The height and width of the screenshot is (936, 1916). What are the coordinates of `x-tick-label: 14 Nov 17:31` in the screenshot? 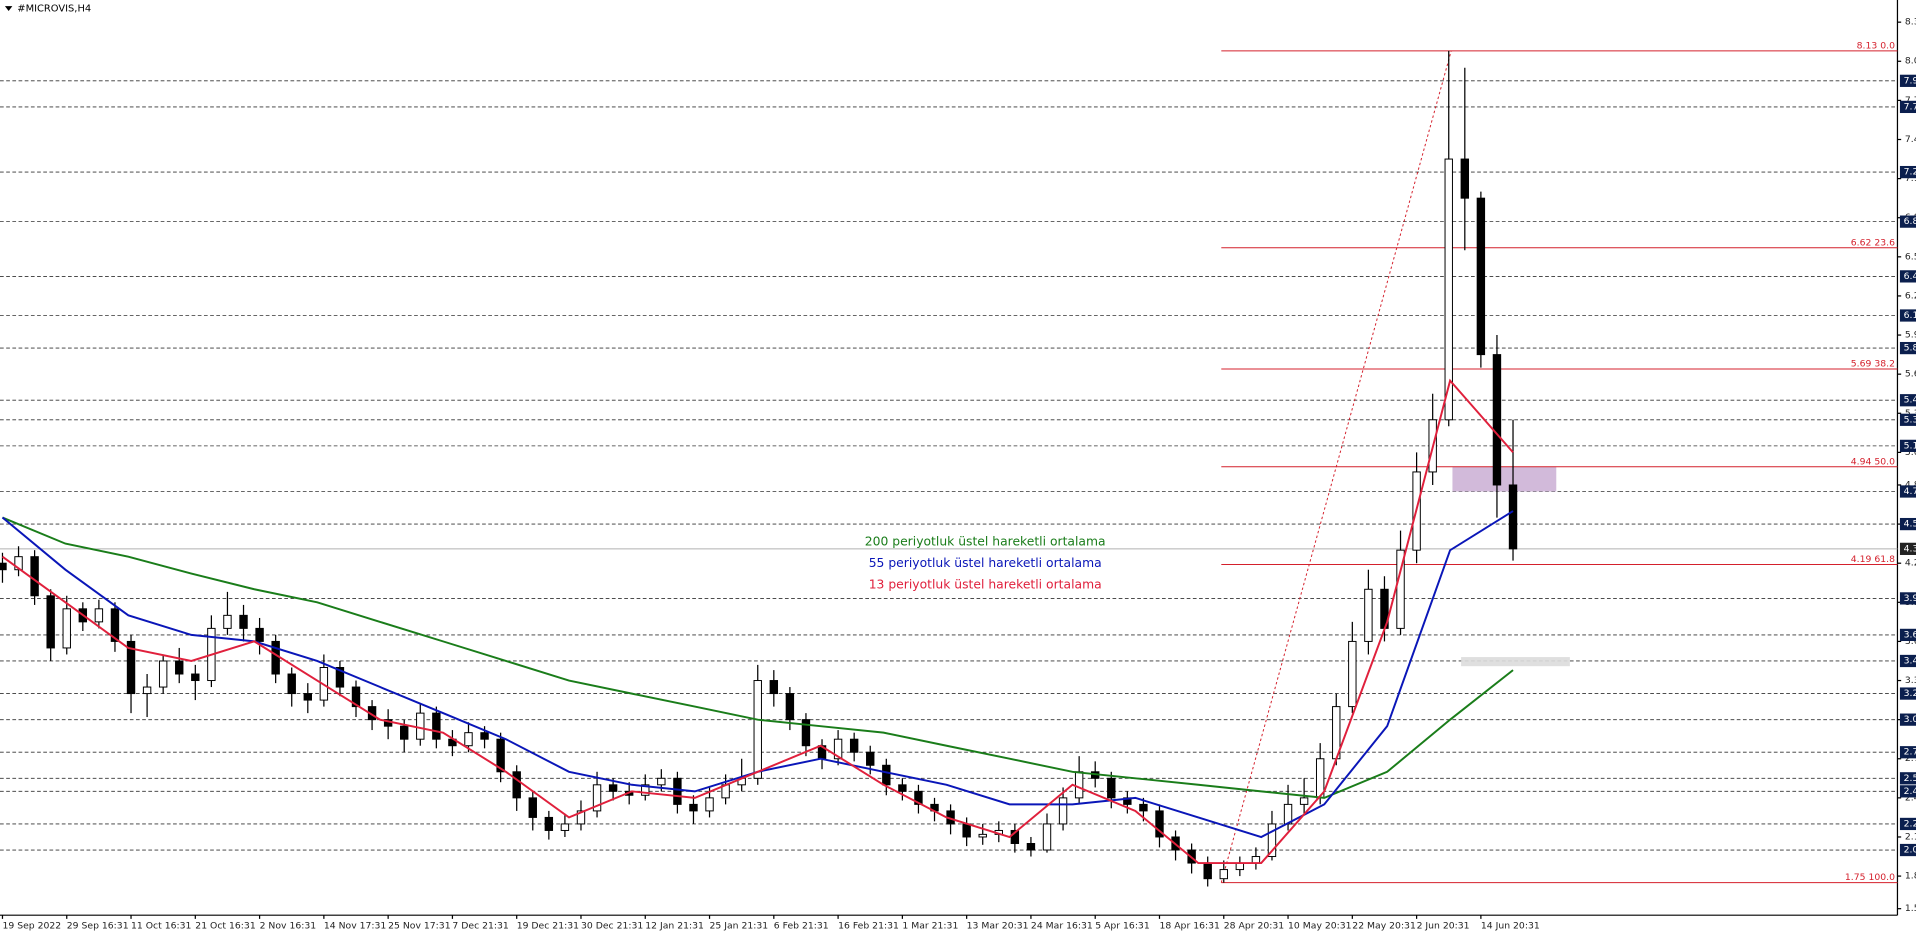 It's located at (355, 926).